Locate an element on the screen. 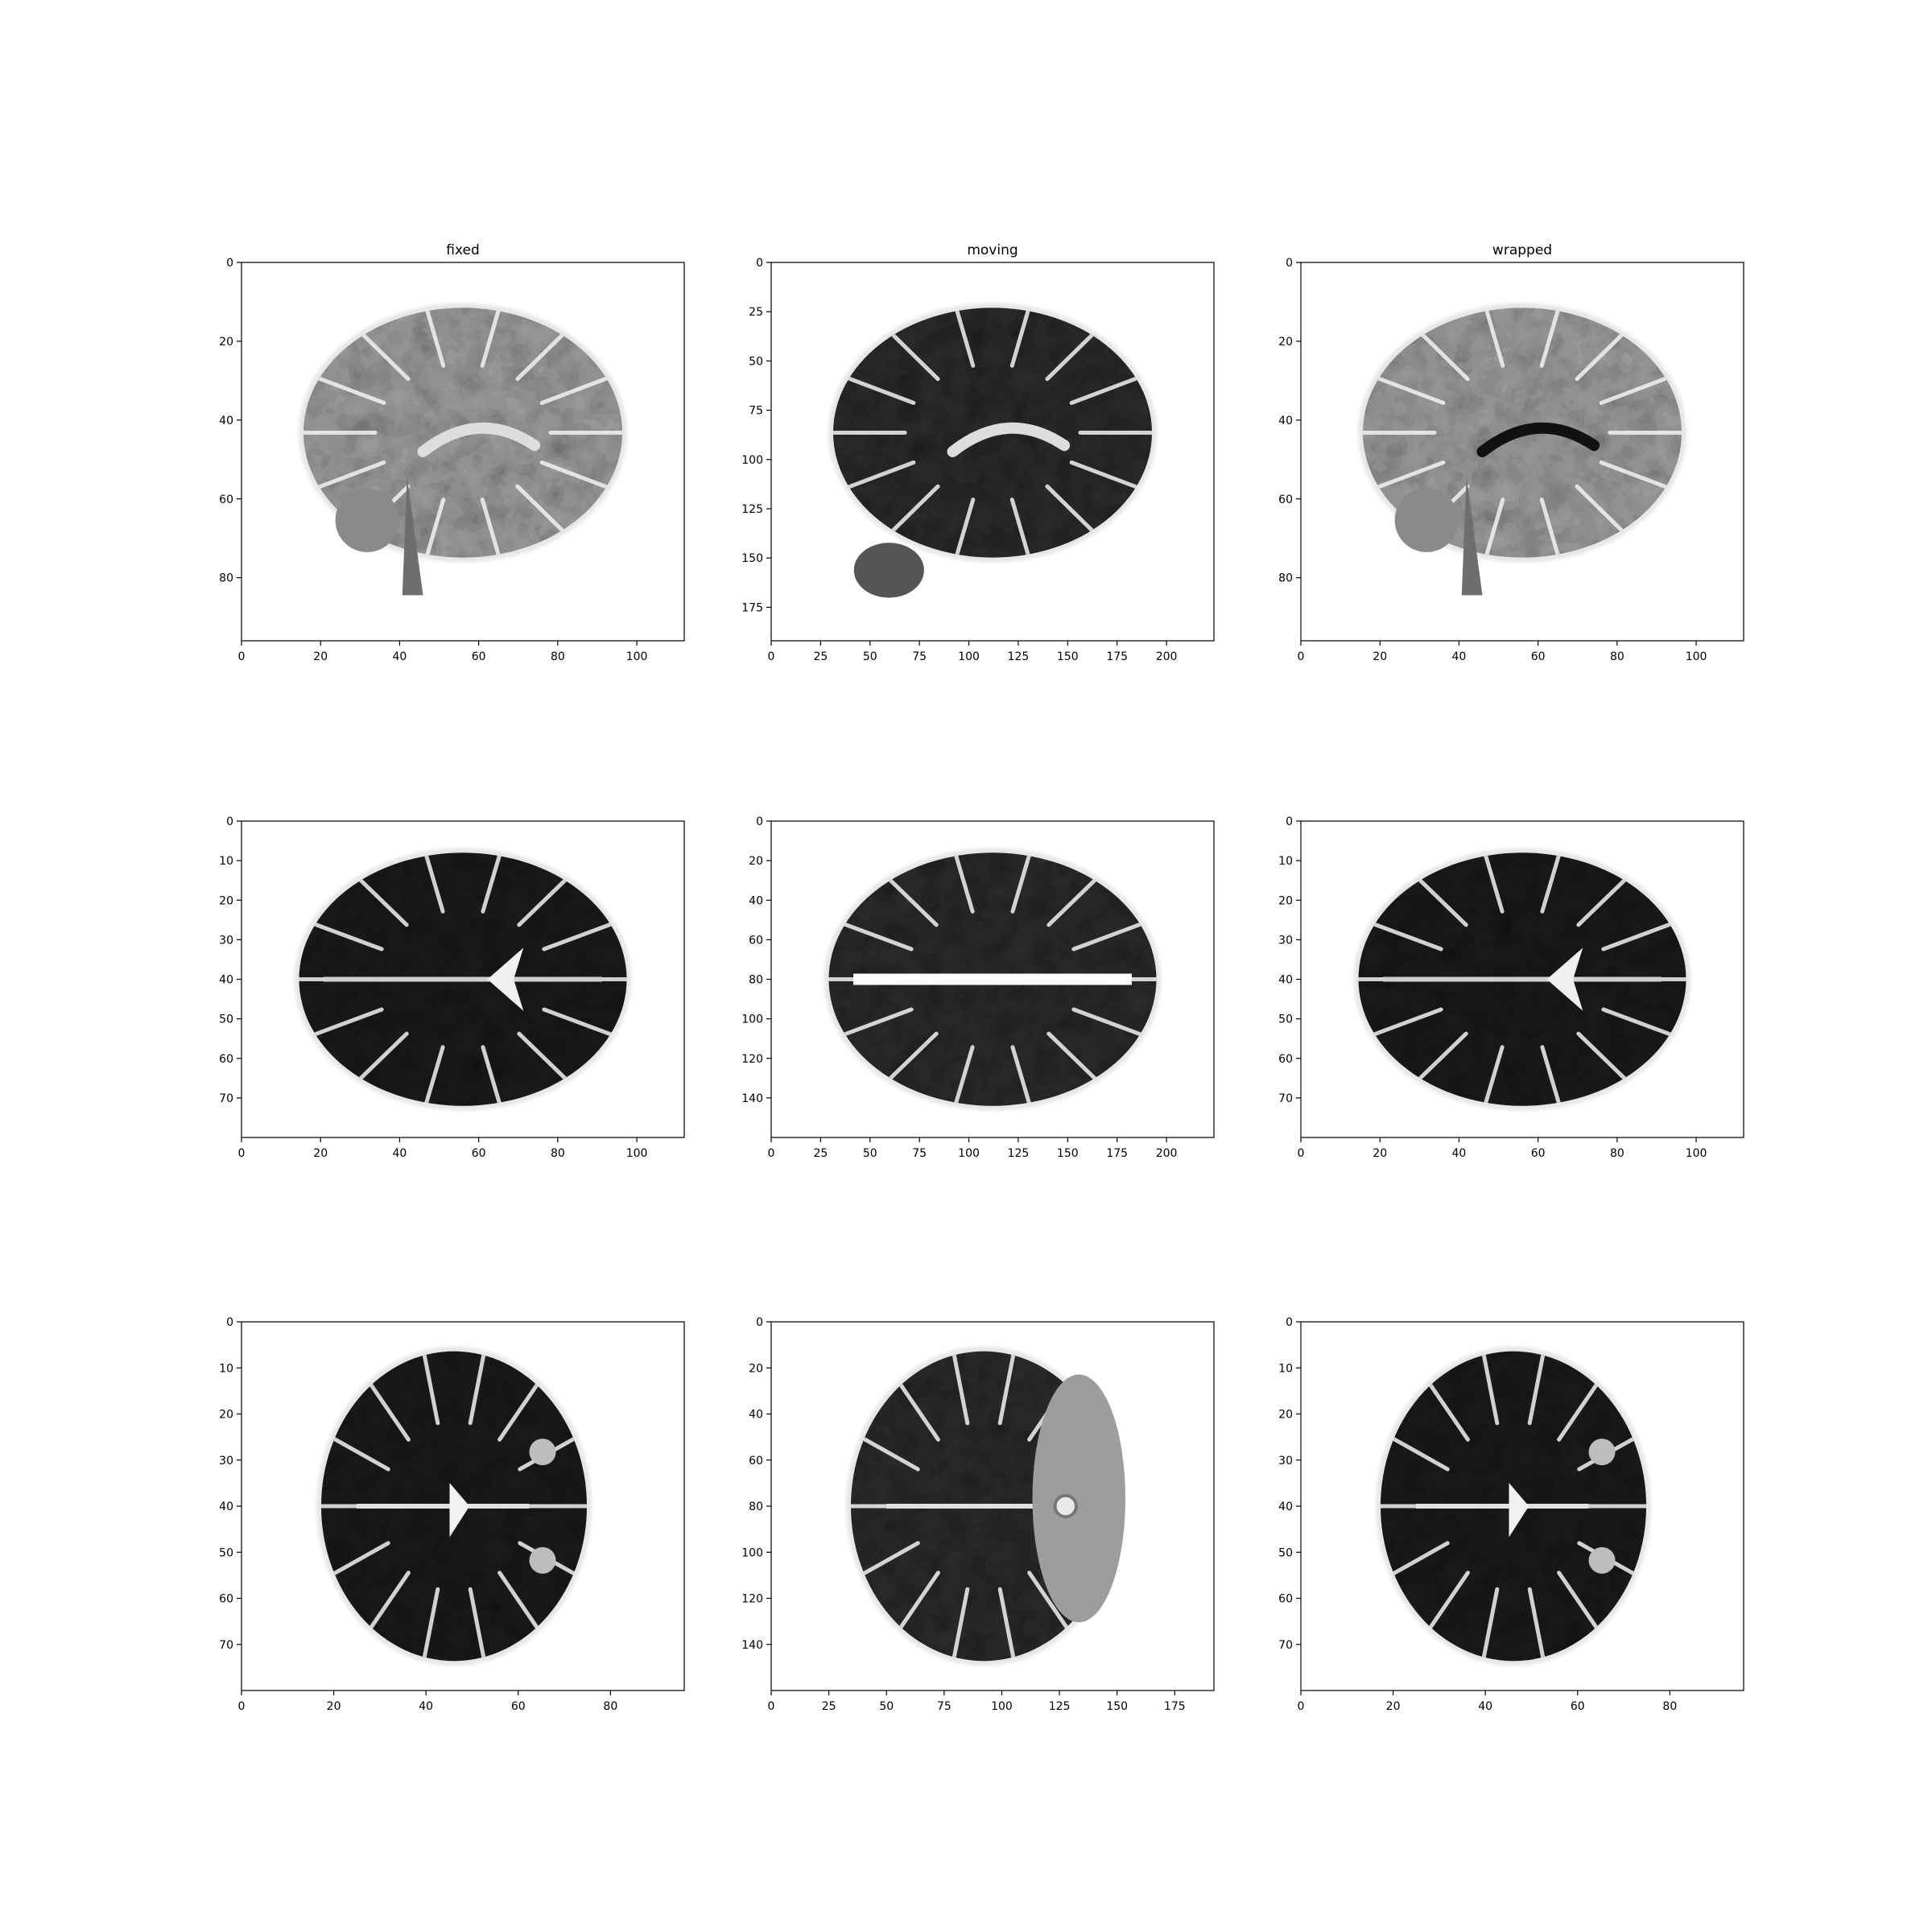 The height and width of the screenshot is (1932, 1932). panel-r2c1: 0 20 40 60 80 100 0 10 20 30 40 50 60 70 is located at coordinates (452, 987).